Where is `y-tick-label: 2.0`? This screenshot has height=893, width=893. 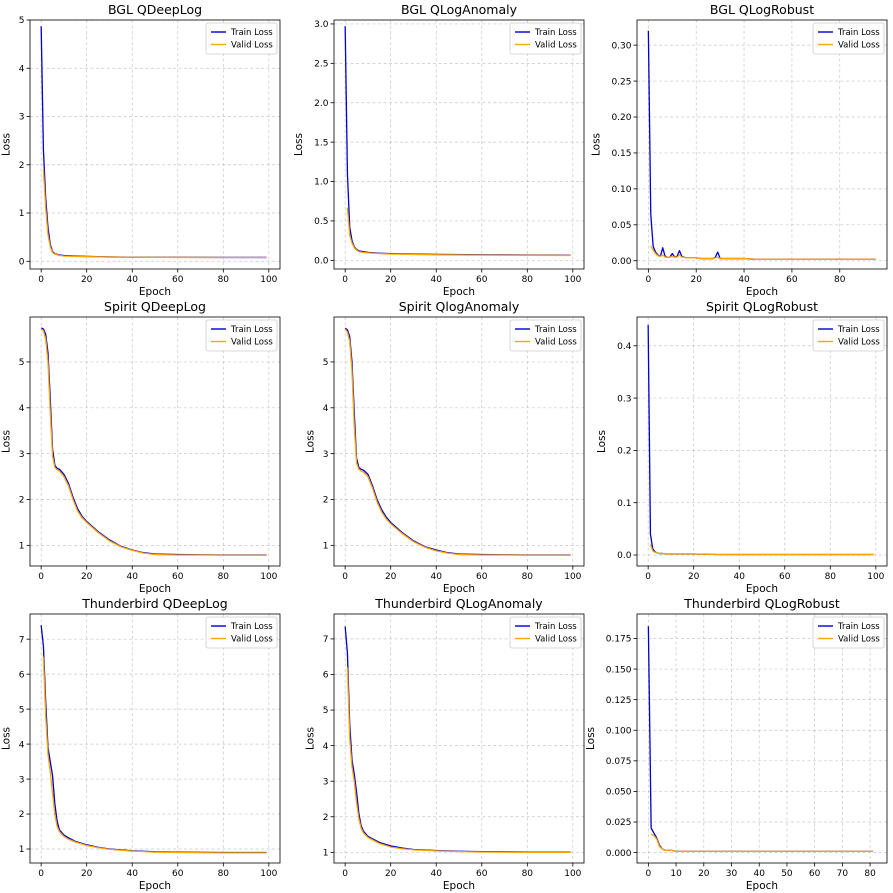
y-tick-label: 2.0 is located at coordinates (321, 104).